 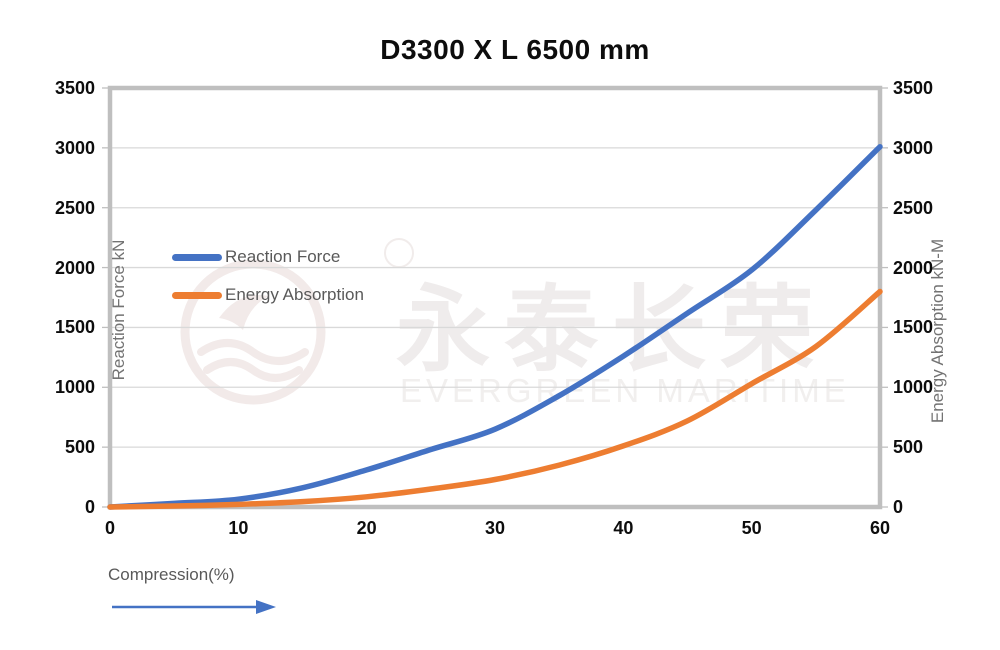 I want to click on y-axis-tick-right: 1000, so click(x=913, y=387).